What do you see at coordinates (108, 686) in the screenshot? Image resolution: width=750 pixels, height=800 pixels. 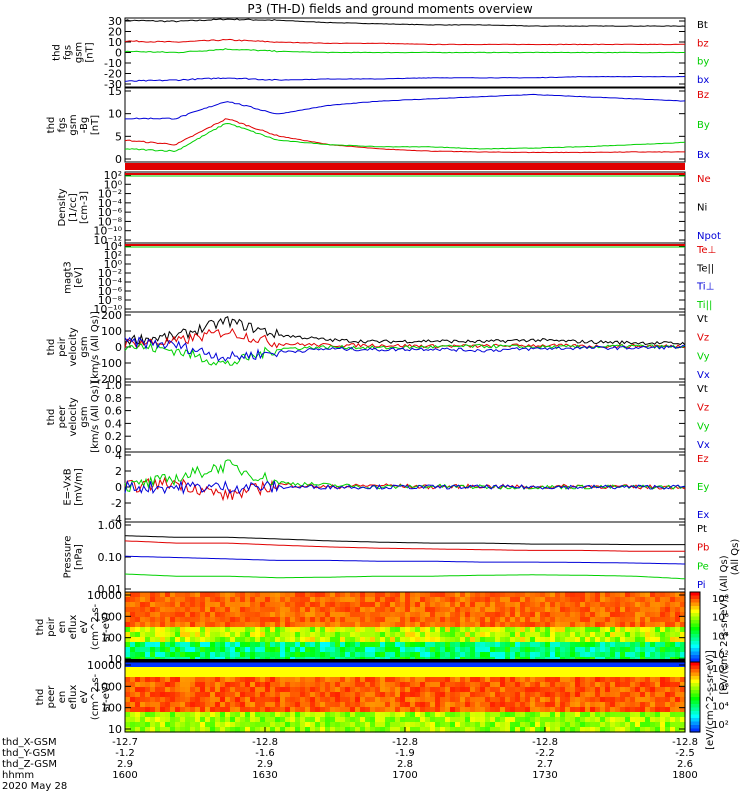 I see `y-tick-label: 1000` at bounding box center [108, 686].